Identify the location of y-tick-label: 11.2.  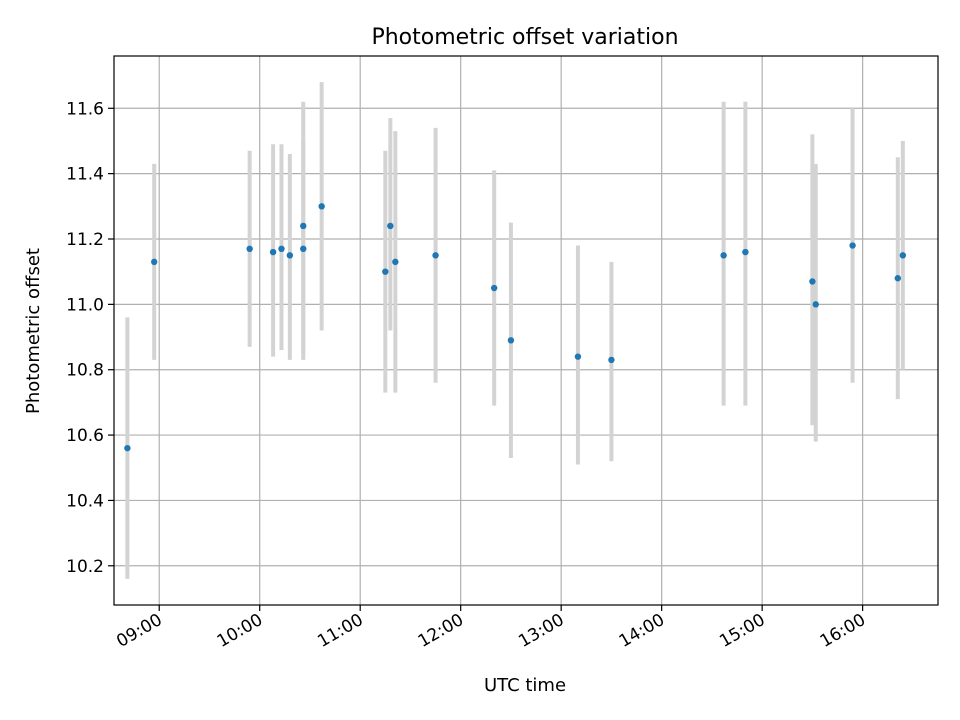
(85, 240).